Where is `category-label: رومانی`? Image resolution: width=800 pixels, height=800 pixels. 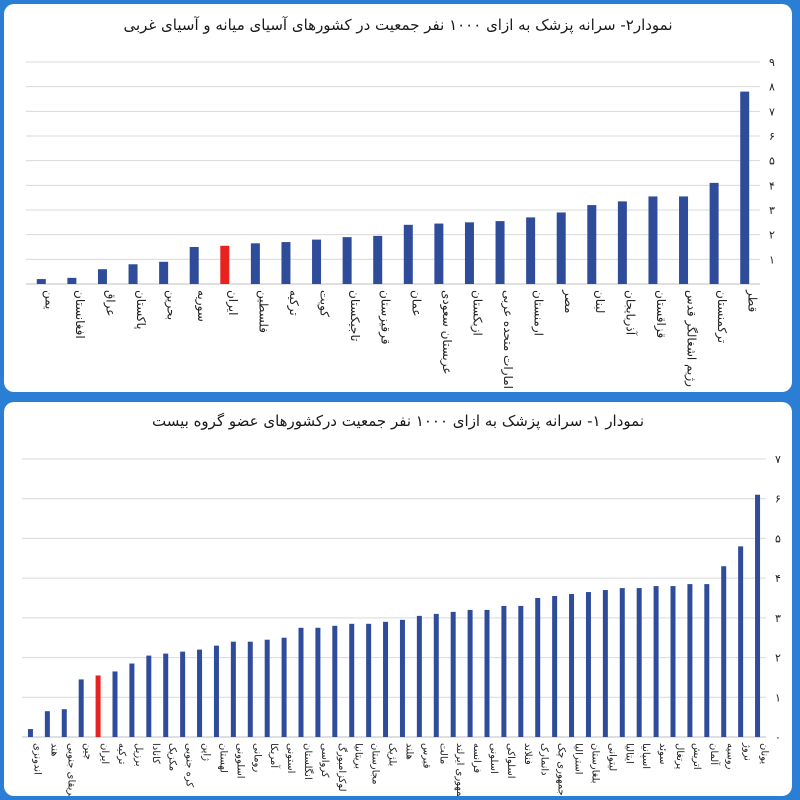 category-label: رومانی is located at coordinates (256, 757).